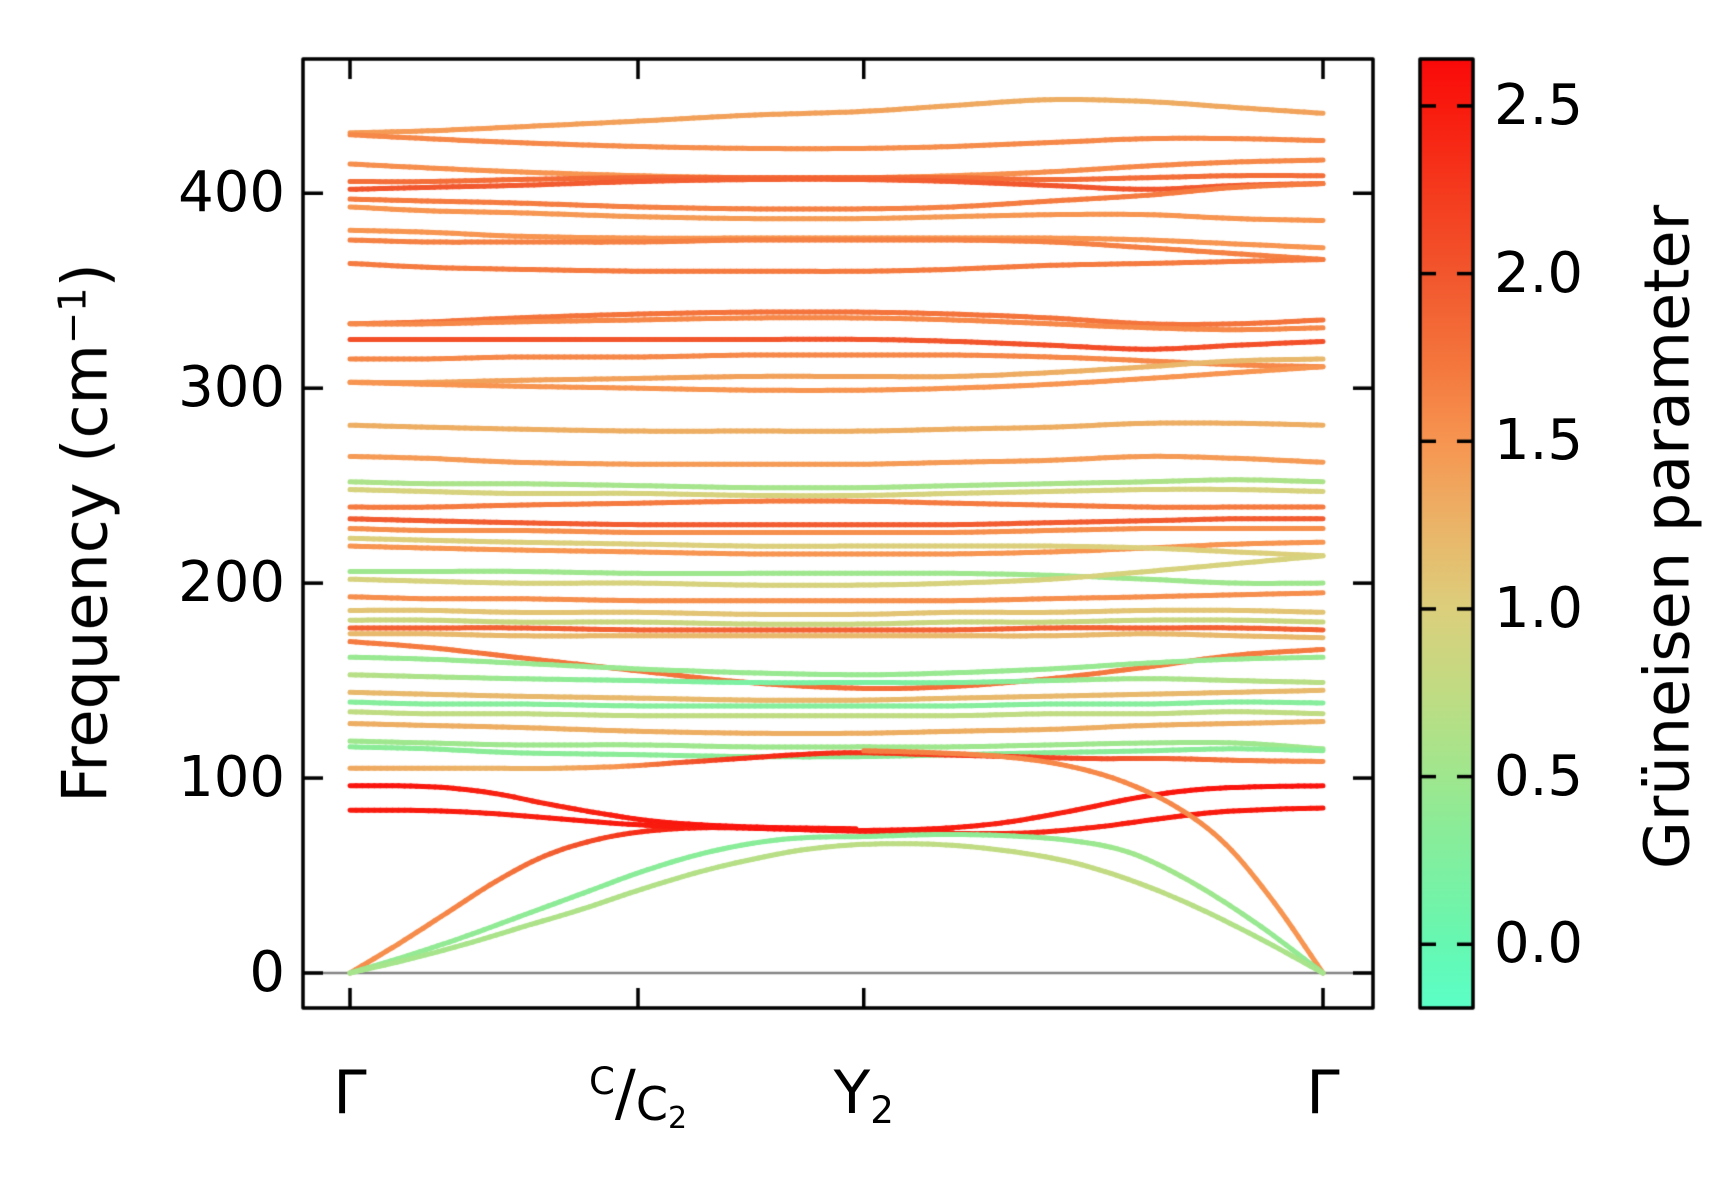 This screenshot has height=1179, width=1733. What do you see at coordinates (1539, 441) in the screenshot?
I see `colorbar-tick-label: 1.5` at bounding box center [1539, 441].